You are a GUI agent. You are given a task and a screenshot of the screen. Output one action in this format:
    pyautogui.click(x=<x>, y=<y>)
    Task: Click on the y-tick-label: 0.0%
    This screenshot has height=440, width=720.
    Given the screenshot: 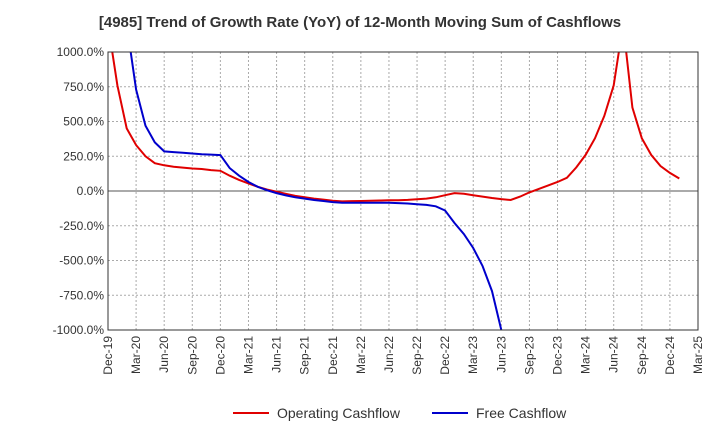 What is the action you would take?
    pyautogui.click(x=91, y=191)
    